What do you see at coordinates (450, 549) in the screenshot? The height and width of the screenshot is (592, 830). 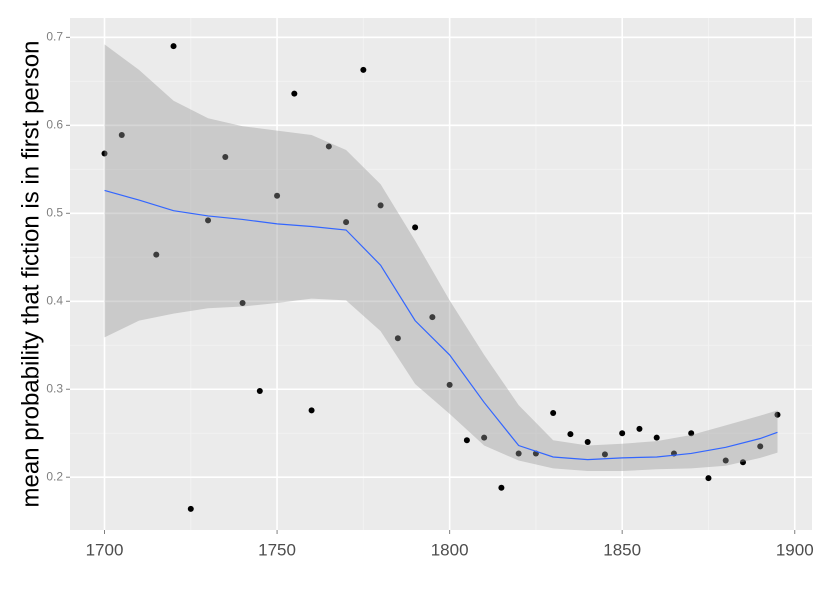 I see `x-tick-label: 1800` at bounding box center [450, 549].